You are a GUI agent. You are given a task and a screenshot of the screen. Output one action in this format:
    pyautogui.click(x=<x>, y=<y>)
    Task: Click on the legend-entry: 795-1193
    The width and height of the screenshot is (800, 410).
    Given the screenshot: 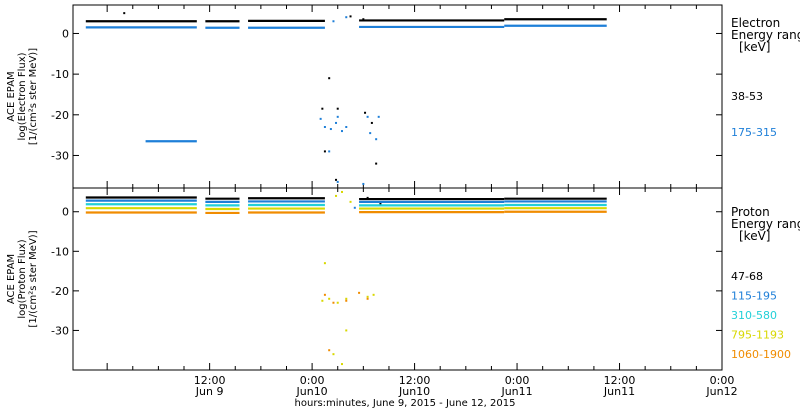 What is the action you would take?
    pyautogui.click(x=757, y=335)
    